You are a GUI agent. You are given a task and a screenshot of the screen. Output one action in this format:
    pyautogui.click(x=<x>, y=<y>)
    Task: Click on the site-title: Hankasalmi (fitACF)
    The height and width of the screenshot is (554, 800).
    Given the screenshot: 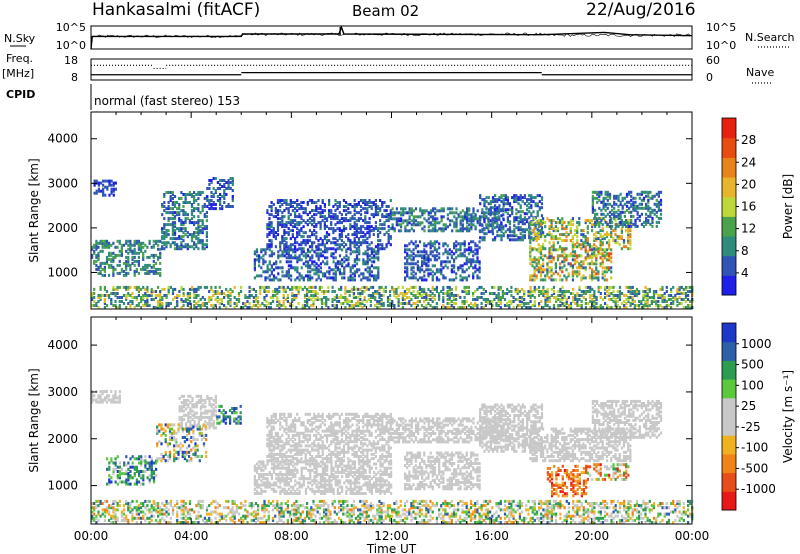 What is the action you would take?
    pyautogui.click(x=176, y=10)
    